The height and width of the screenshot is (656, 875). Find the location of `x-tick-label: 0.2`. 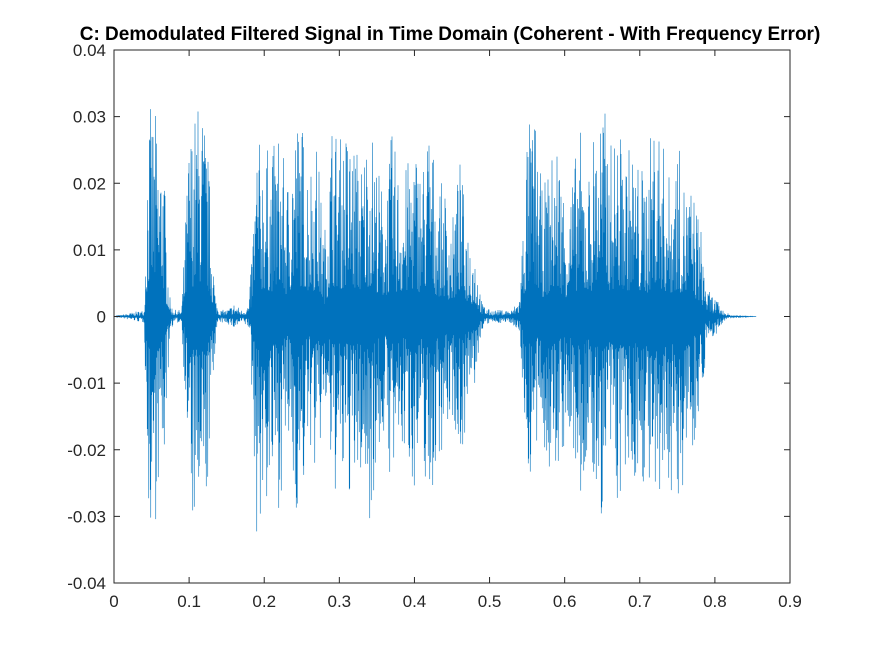

x-tick-label: 0.2 is located at coordinates (264, 601).